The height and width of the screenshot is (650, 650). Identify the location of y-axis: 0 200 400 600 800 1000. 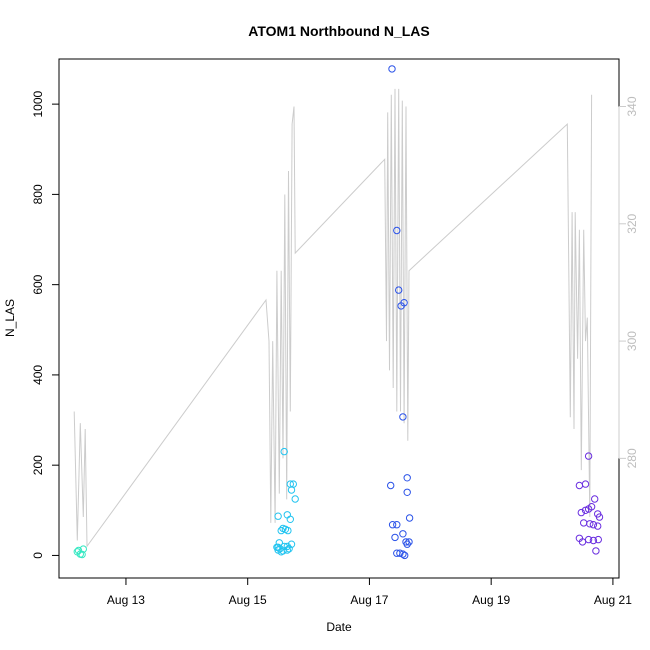
(45, 324).